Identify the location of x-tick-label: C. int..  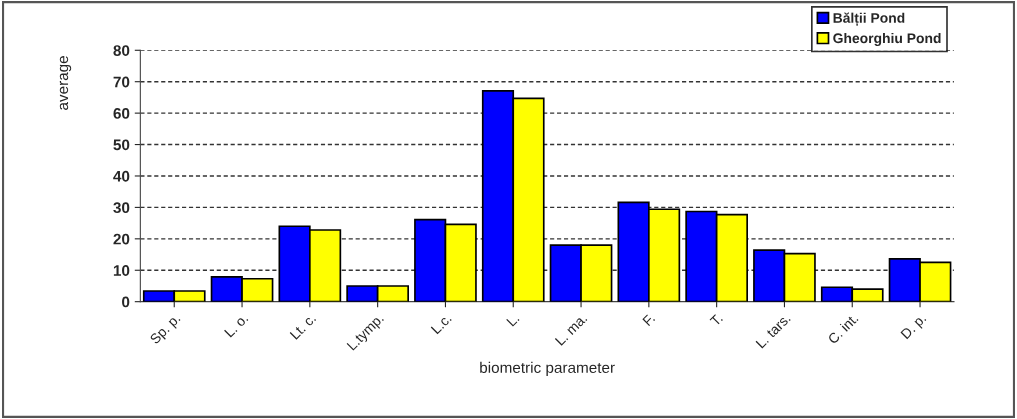
(843, 328).